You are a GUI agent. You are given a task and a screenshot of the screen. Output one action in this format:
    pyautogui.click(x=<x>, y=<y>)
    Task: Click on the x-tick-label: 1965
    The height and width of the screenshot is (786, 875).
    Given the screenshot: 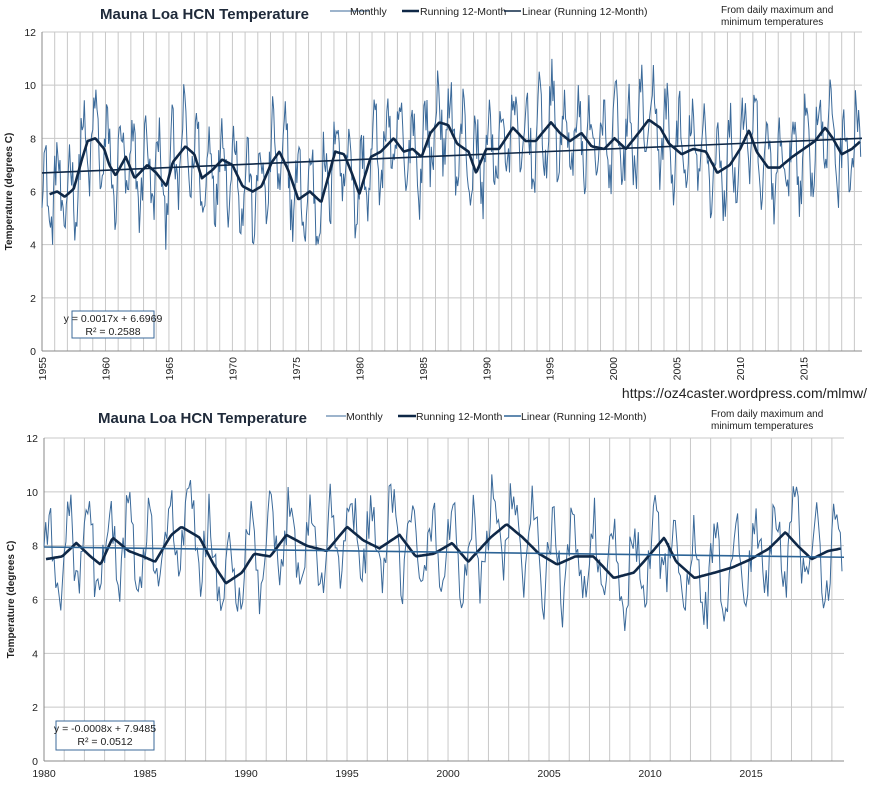 What is the action you would take?
    pyautogui.click(x=170, y=369)
    